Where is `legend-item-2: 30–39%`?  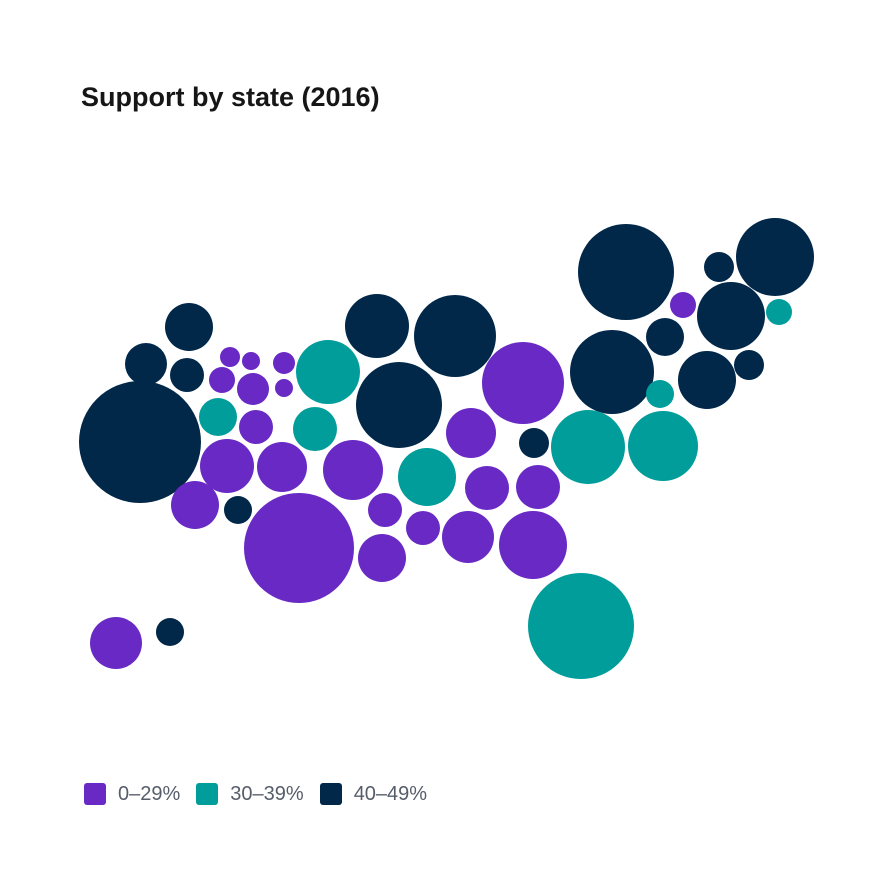 legend-item-2: 30–39% is located at coordinates (250, 794).